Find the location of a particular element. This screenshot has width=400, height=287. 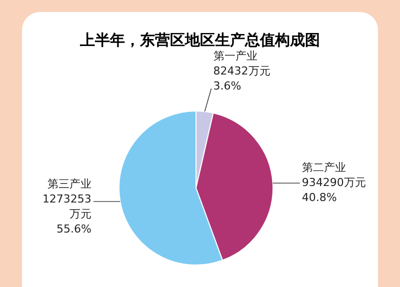

data-label: 1273253万元 55.6% is located at coordinates (67, 214).